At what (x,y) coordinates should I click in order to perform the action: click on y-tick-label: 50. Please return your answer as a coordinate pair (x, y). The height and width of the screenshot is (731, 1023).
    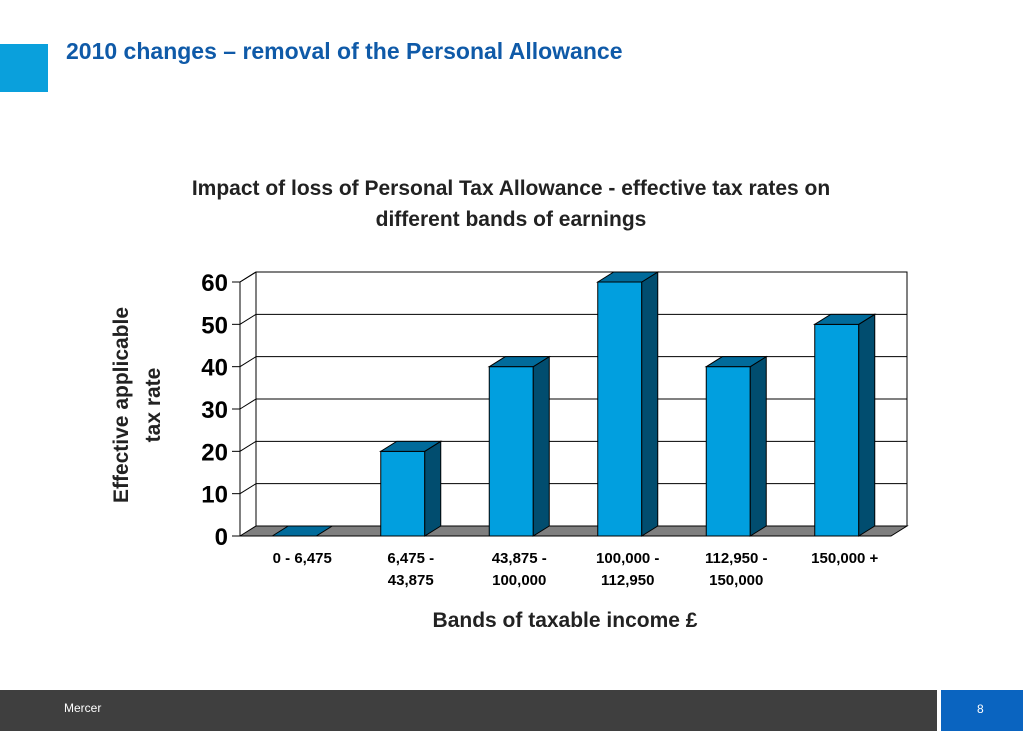
    Looking at the image, I should click on (214, 325).